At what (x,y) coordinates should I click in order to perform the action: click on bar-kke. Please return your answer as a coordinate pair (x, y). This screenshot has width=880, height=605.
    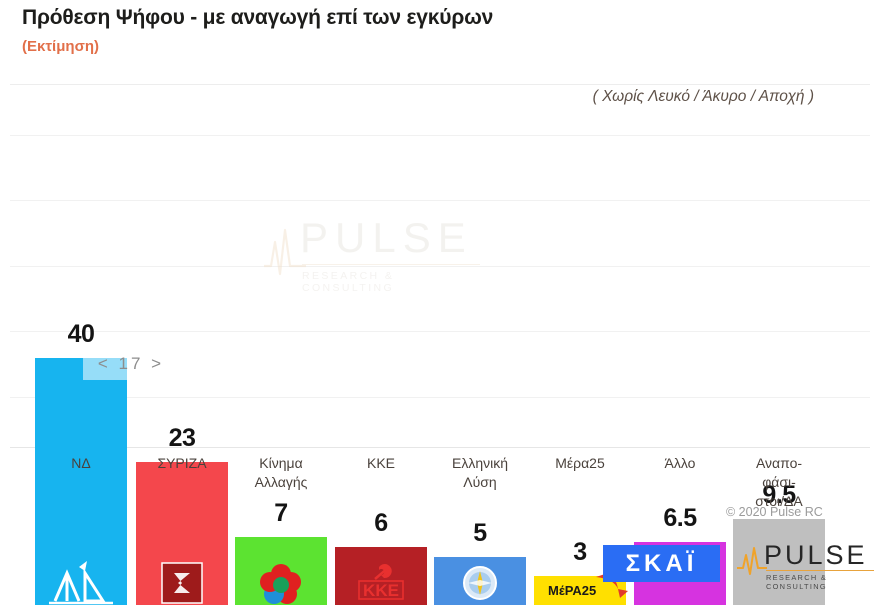
    Looking at the image, I should click on (381, 576).